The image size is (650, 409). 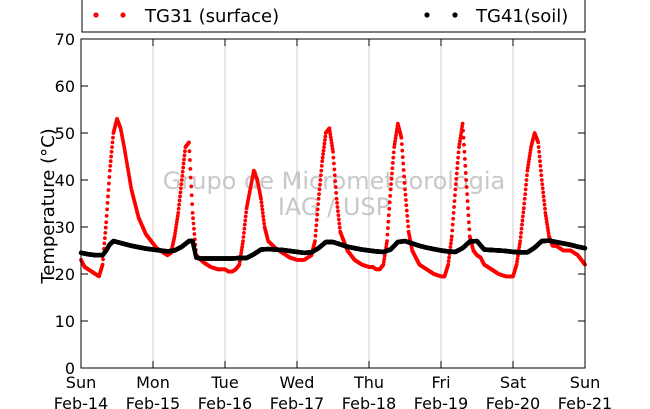 What do you see at coordinates (225, 401) in the screenshot?
I see `x-tick-label-date: Feb-16` at bounding box center [225, 401].